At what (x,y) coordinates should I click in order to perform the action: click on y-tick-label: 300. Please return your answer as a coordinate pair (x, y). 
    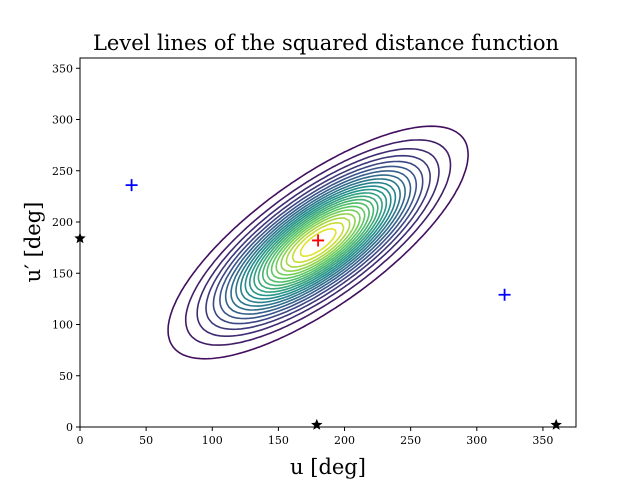
    Looking at the image, I should click on (62, 120).